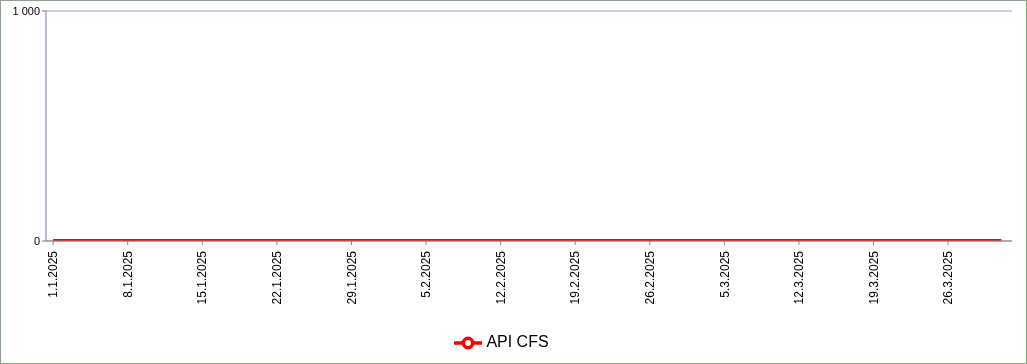  What do you see at coordinates (799, 277) in the screenshot?
I see `x-tick-label: 12.3.2025` at bounding box center [799, 277].